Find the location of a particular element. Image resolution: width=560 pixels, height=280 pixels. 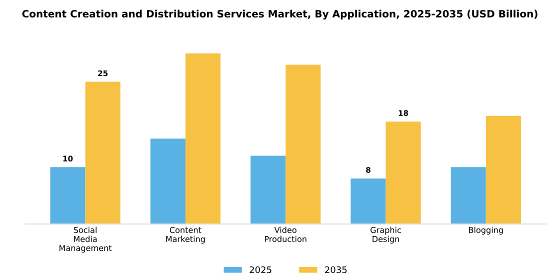

x-tick-label: Graphic Design is located at coordinates (385, 235).